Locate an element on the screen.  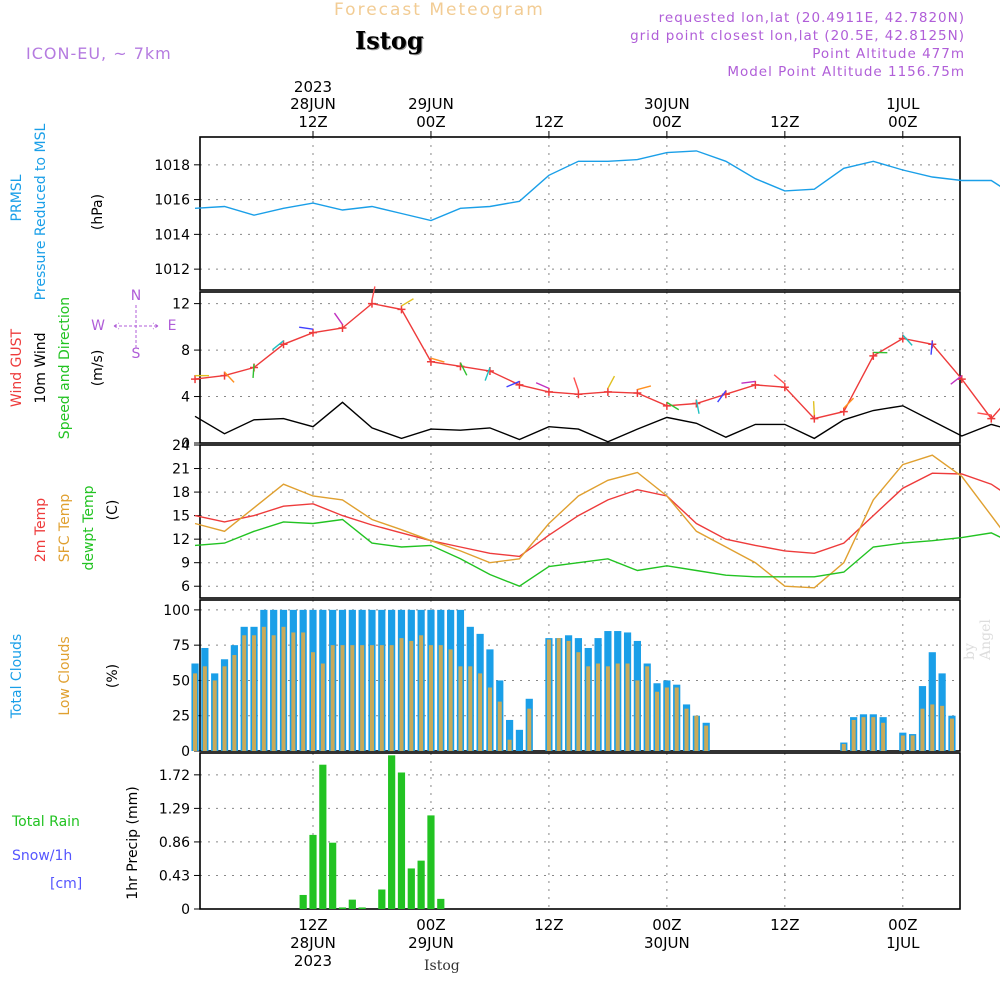
label-wind-10m: 10m Wind is located at coordinates (41, 367).